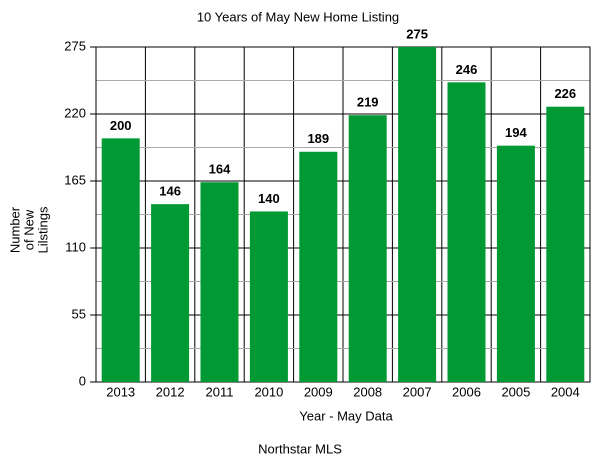  What do you see at coordinates (417, 33) in the screenshot?
I see `value-label: 275` at bounding box center [417, 33].